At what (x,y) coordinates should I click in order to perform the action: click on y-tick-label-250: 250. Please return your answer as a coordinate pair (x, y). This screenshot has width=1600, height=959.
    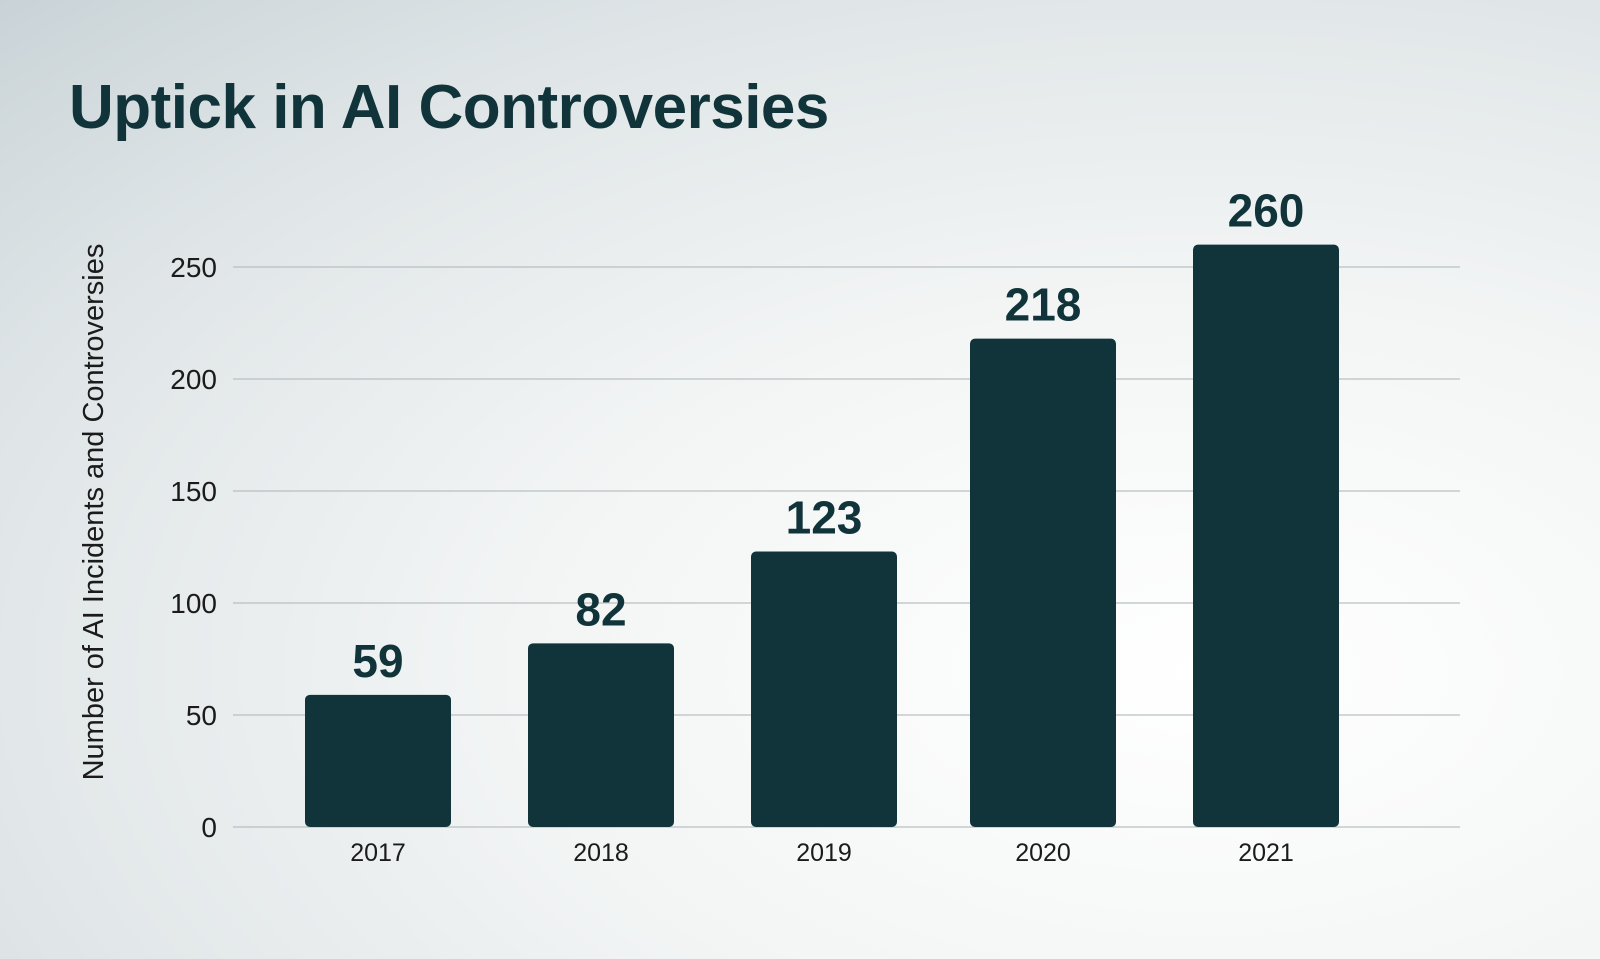
    Looking at the image, I should click on (193, 267).